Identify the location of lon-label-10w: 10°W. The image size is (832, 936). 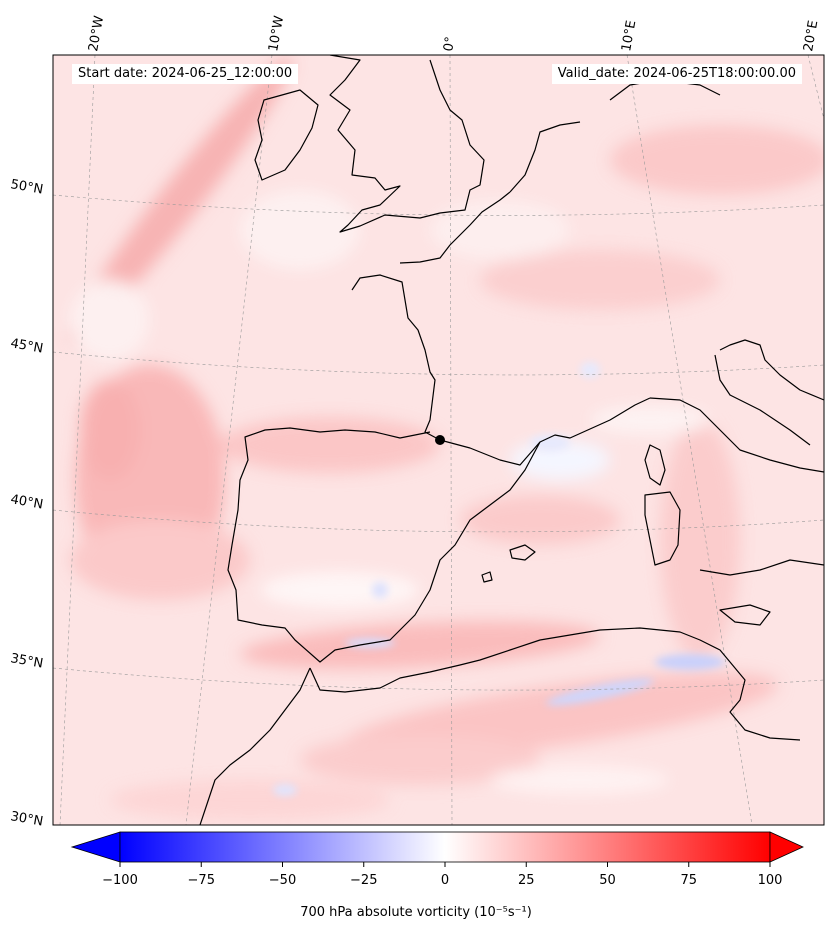
(276, 34).